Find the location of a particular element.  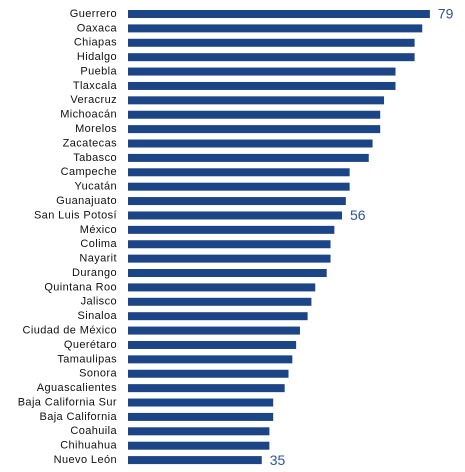

category-label: Guerrero is located at coordinates (93, 14).